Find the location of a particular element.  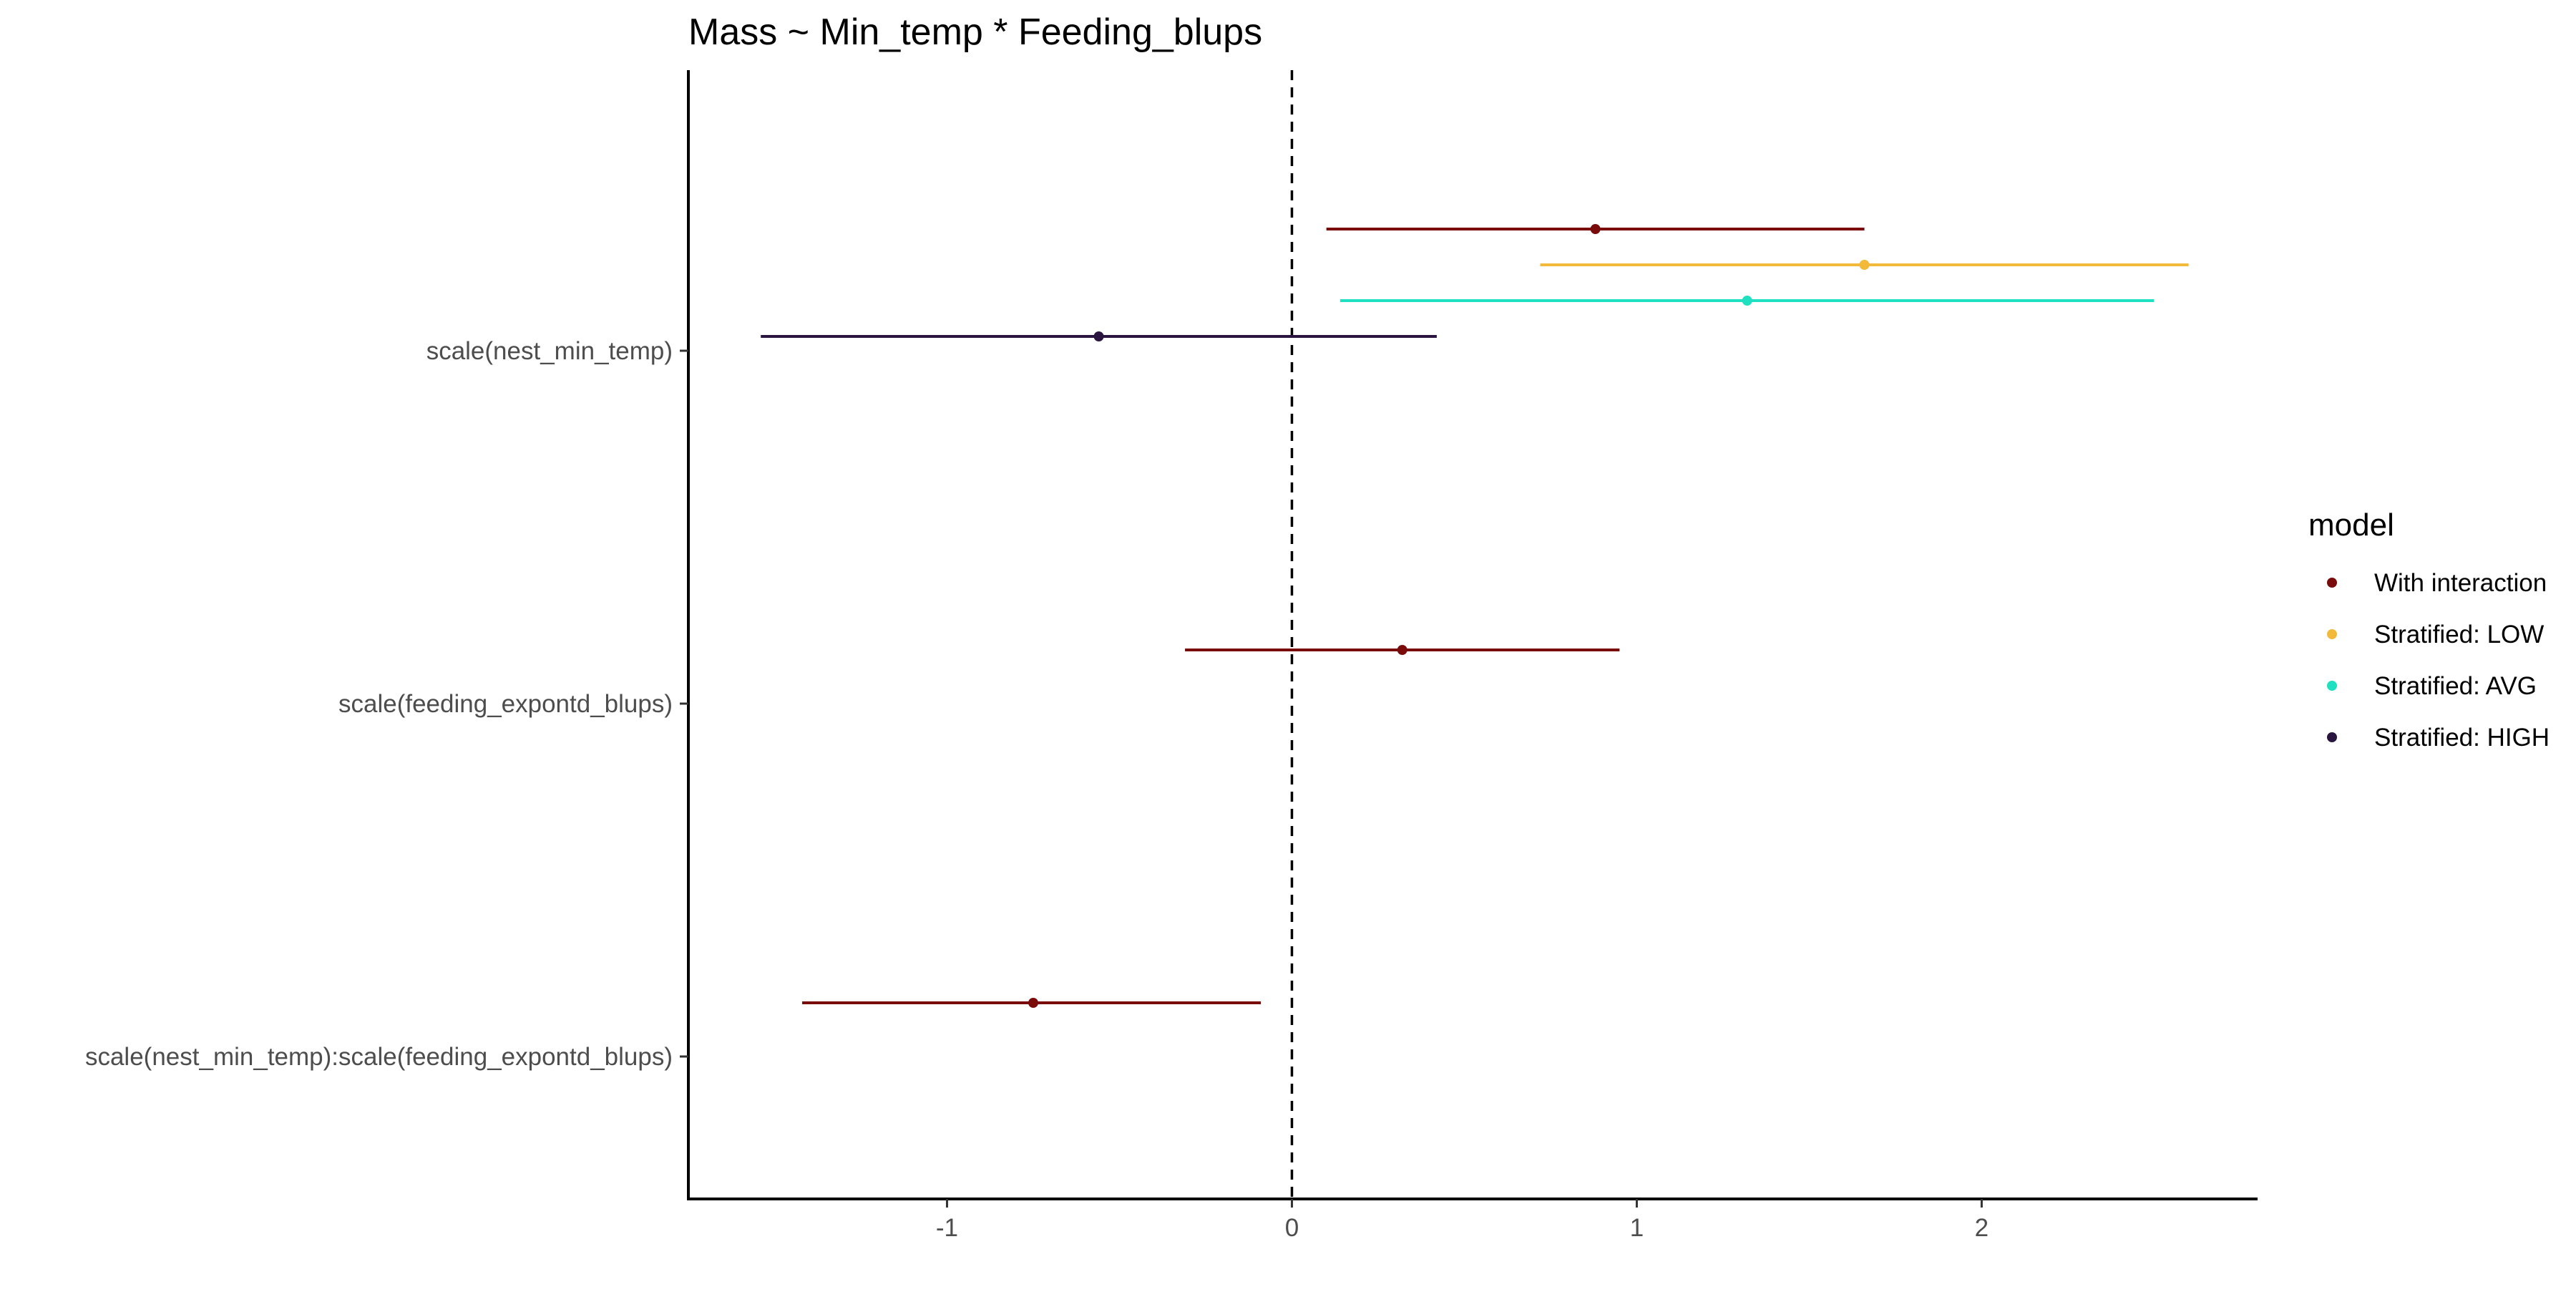

x-tick-label: 2 is located at coordinates (1982, 1228).